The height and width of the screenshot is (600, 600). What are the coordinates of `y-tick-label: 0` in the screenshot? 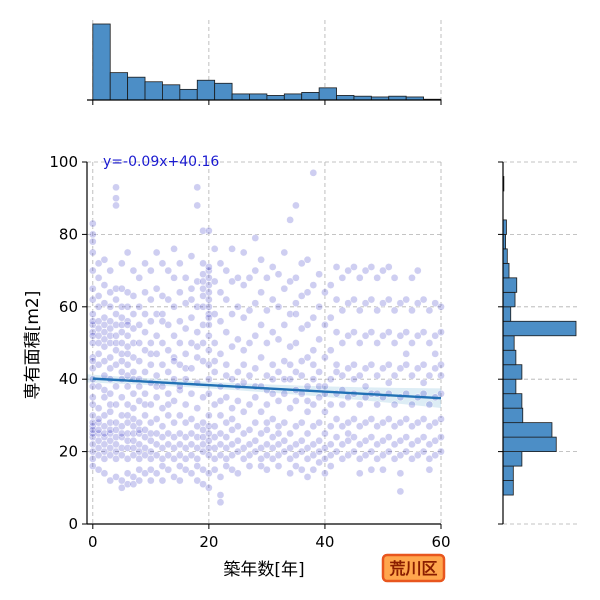 It's located at (73, 524).